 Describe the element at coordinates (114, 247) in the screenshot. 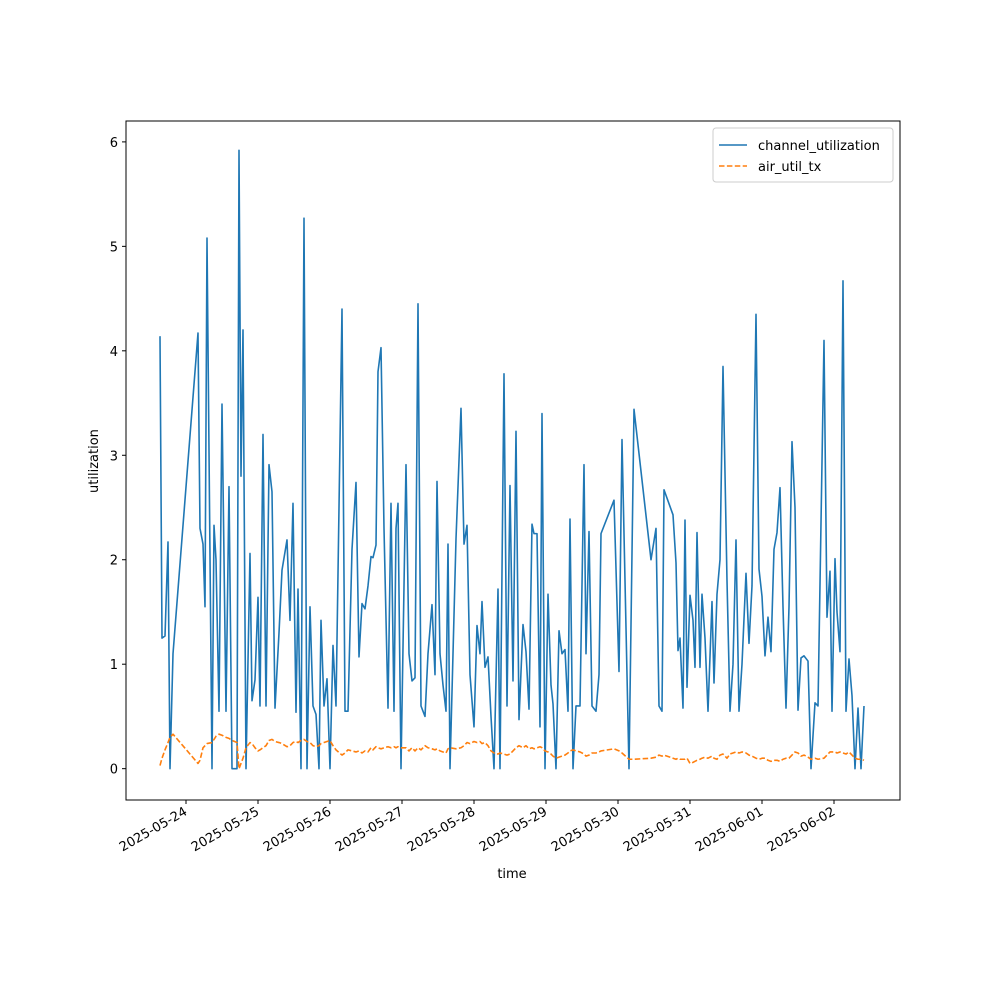

I see `y-tick-label: 5` at that location.